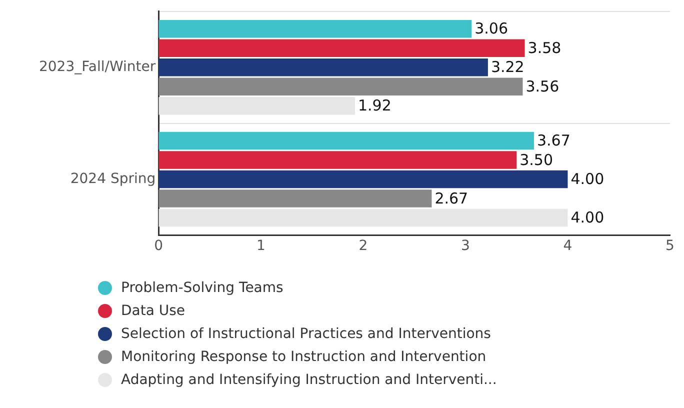 This screenshot has width=684, height=408. What do you see at coordinates (113, 178) in the screenshot?
I see `y-tick-label: 2024 Spring` at bounding box center [113, 178].